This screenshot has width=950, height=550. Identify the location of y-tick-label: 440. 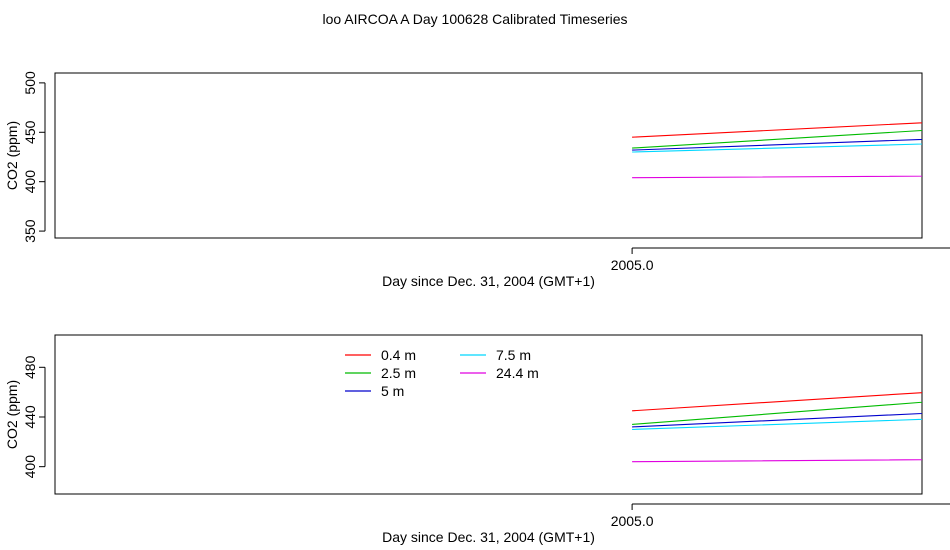
(30, 417).